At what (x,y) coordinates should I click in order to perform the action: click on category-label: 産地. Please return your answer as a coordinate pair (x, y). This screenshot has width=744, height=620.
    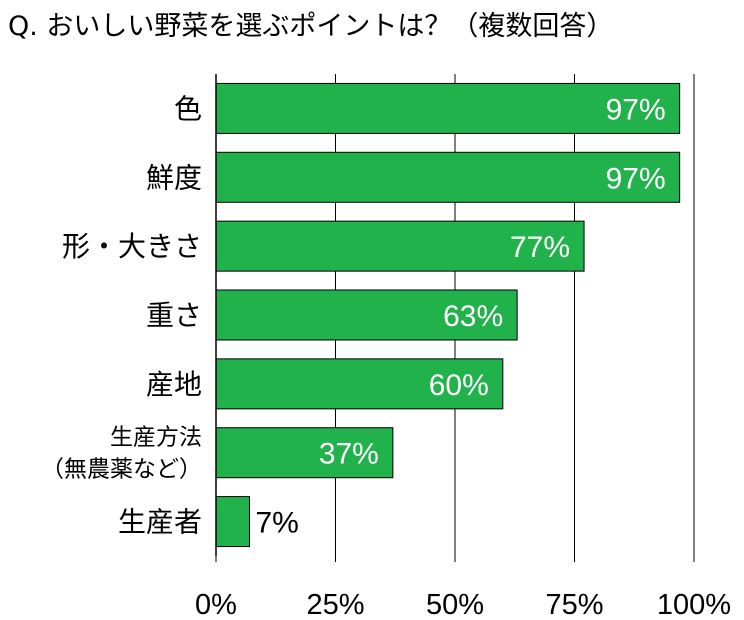
    Looking at the image, I should click on (174, 384).